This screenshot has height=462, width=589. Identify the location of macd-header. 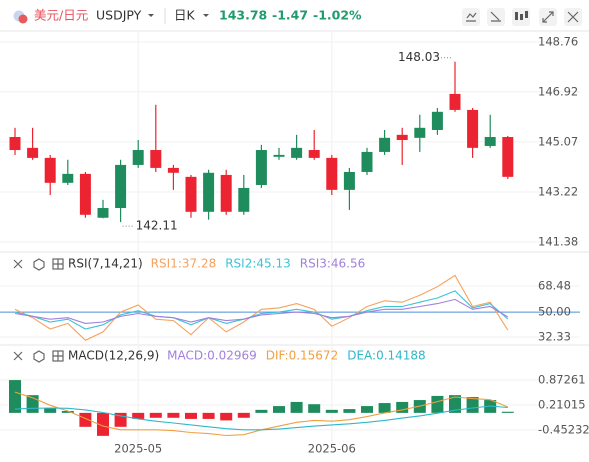
(38, 356).